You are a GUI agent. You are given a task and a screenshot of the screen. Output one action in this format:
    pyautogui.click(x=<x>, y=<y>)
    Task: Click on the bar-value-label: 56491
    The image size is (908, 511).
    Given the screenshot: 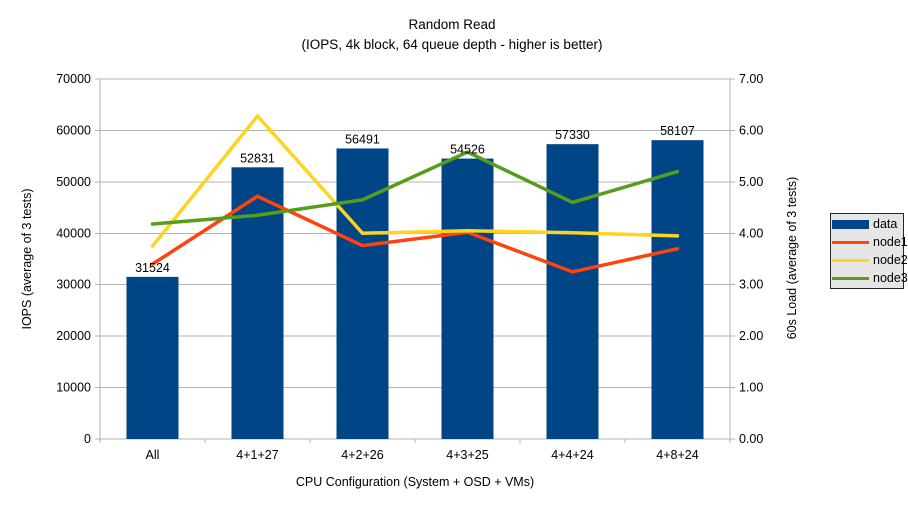 What is the action you would take?
    pyautogui.click(x=362, y=139)
    